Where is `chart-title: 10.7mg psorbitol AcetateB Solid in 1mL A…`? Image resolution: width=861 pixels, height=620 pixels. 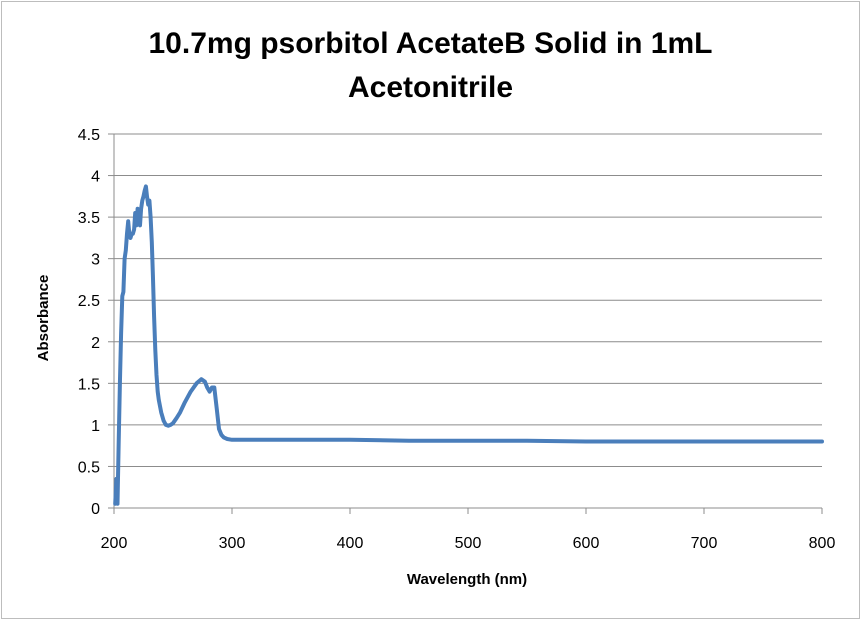 chart-title: 10.7mg psorbitol AcetateB Solid in 1mL A… is located at coordinates (430, 66).